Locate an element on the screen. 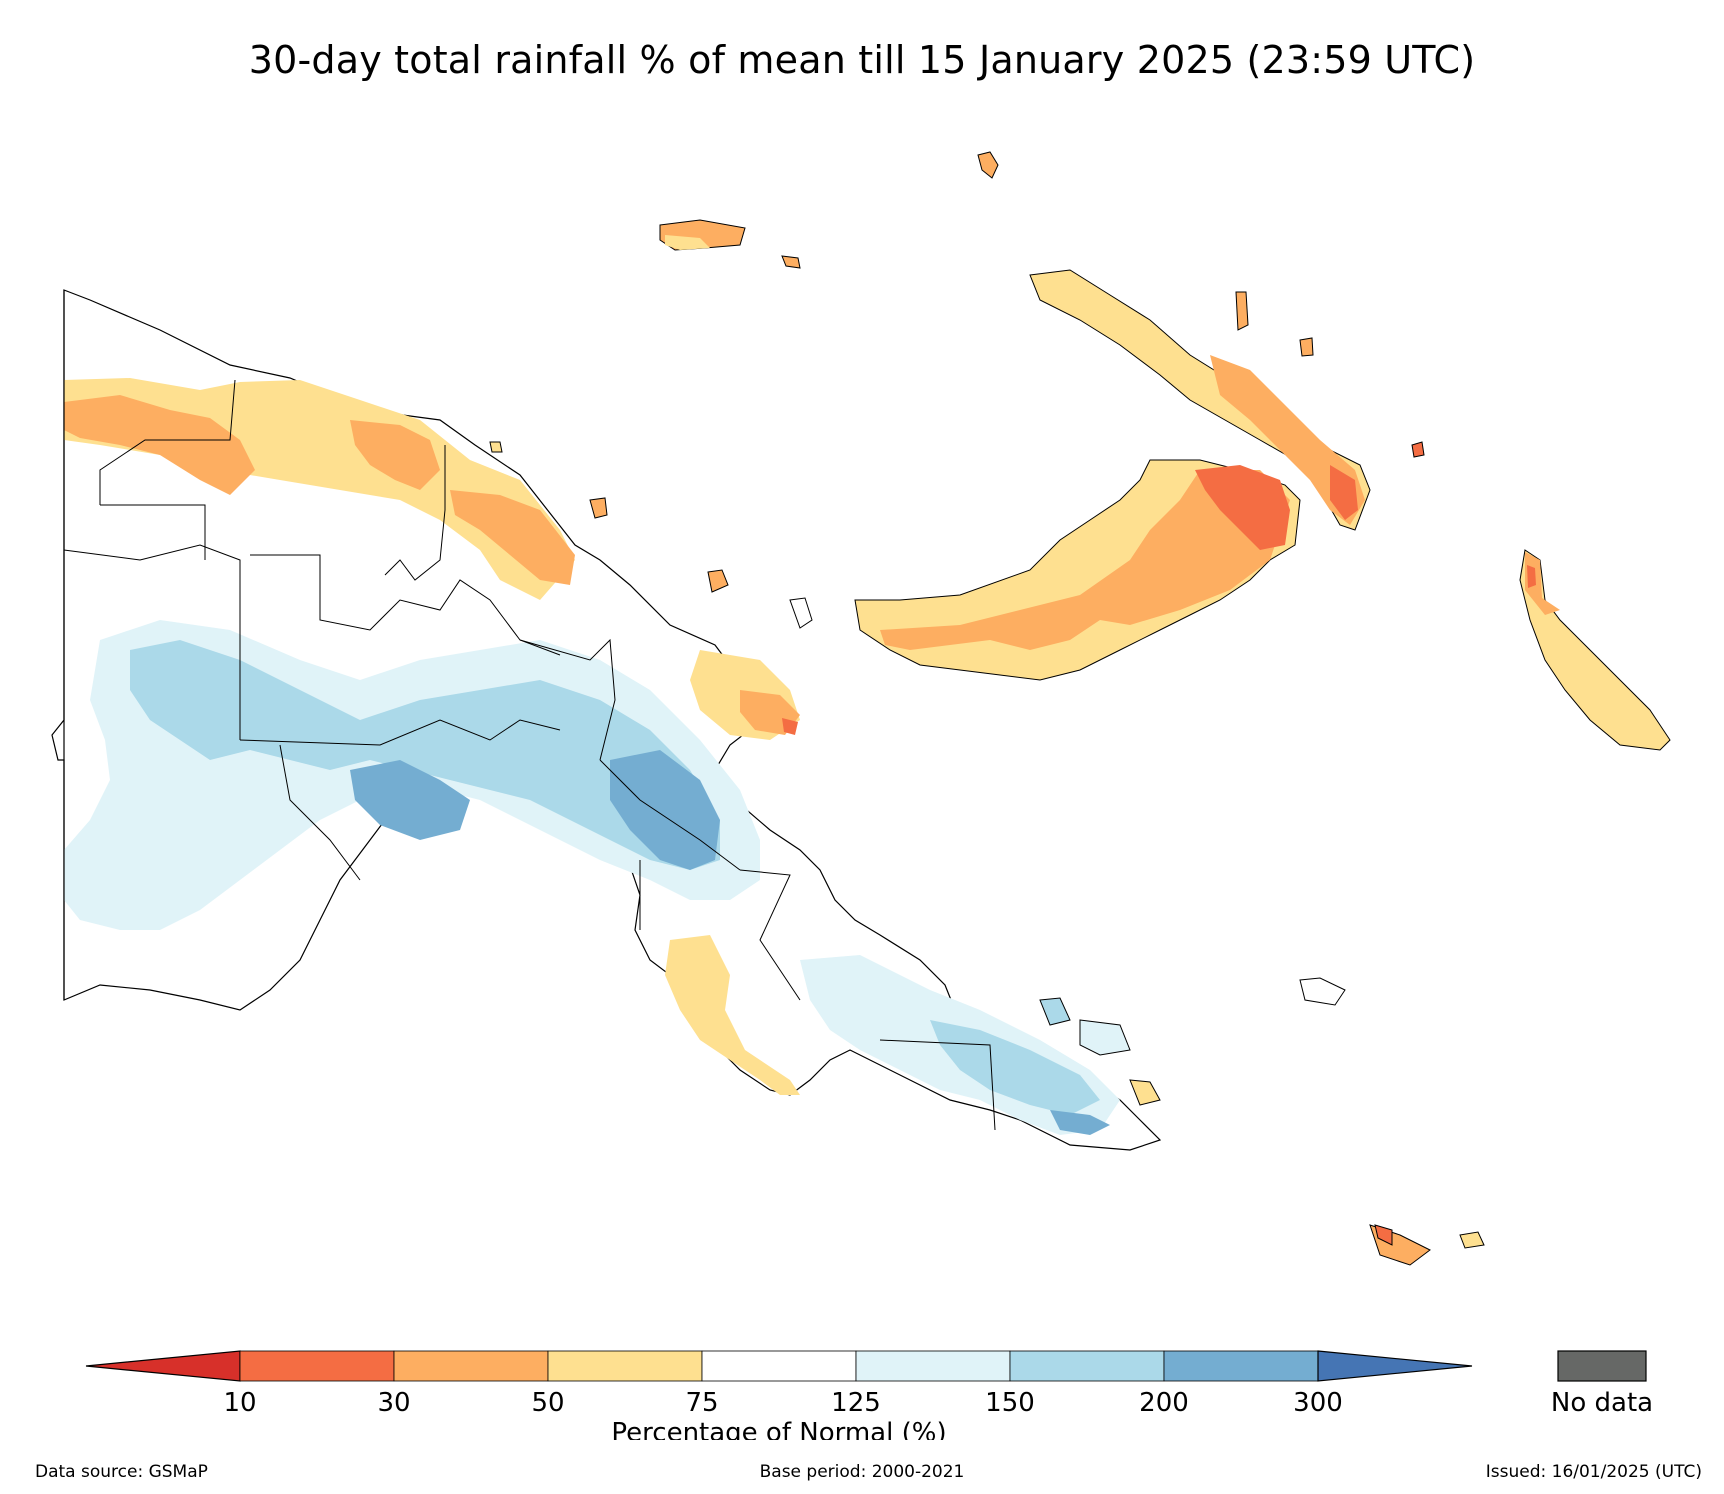 The width and height of the screenshot is (1724, 1494). colorbar-tick-75: 75 is located at coordinates (701, 1403).